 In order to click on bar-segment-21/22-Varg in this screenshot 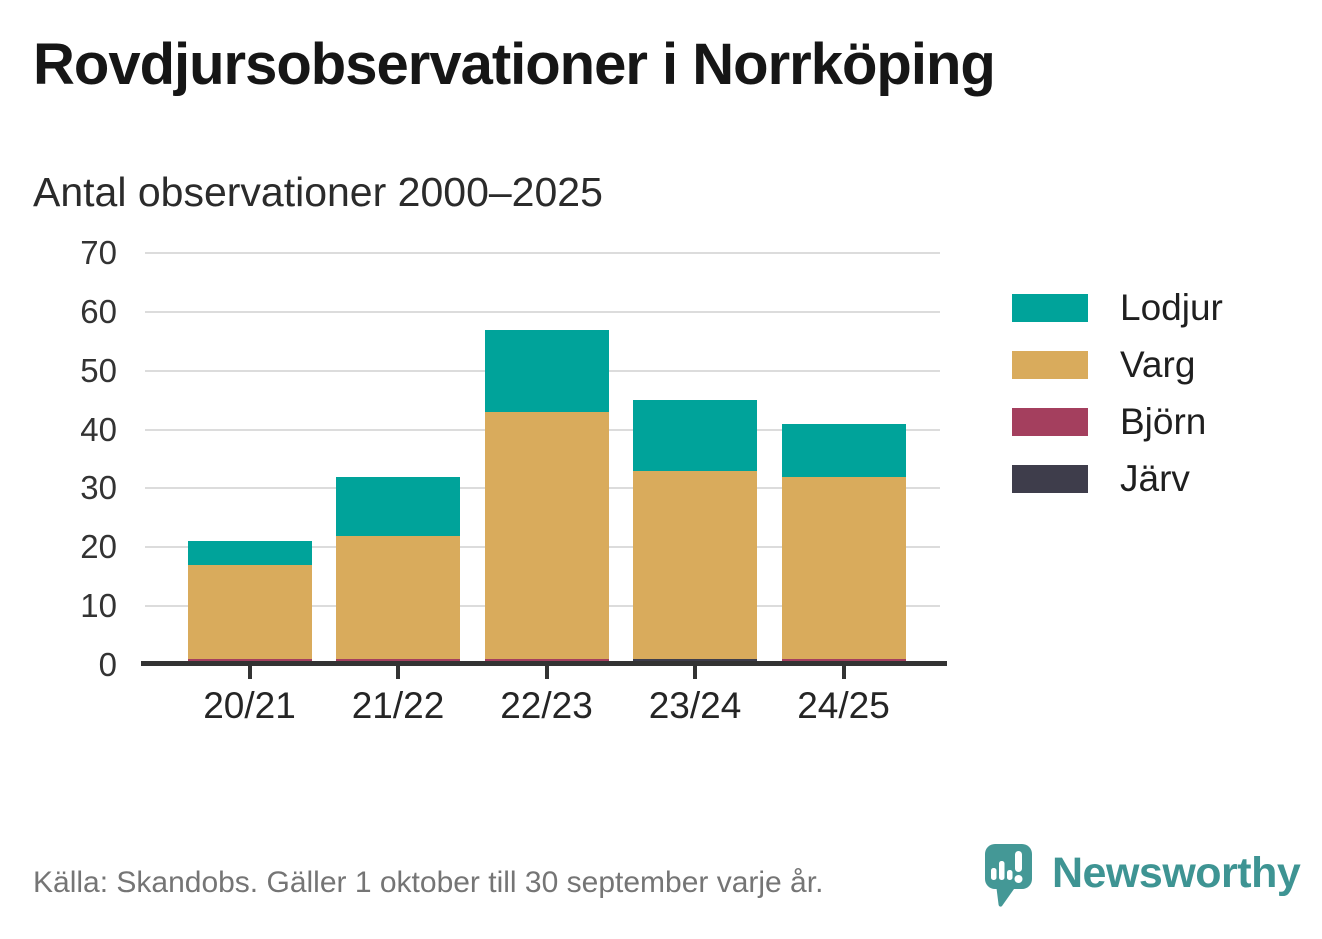, I will do `click(398, 597)`.